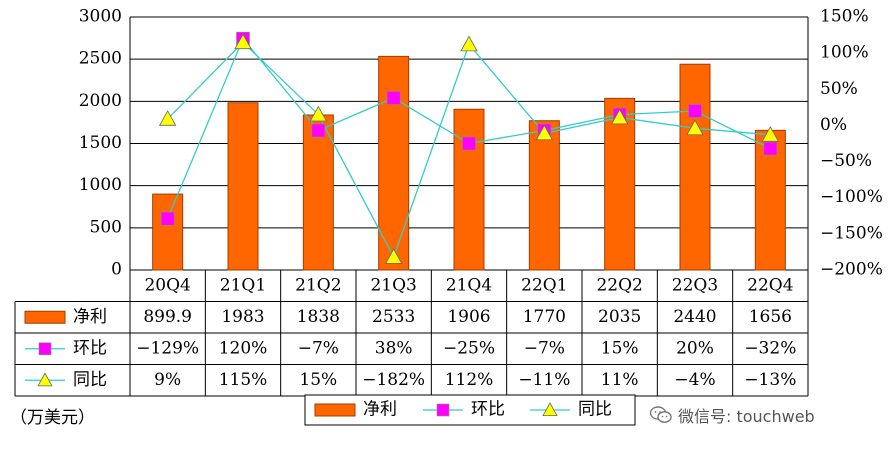  What do you see at coordinates (595, 410) in the screenshot?
I see `legend-label: 同比` at bounding box center [595, 410].